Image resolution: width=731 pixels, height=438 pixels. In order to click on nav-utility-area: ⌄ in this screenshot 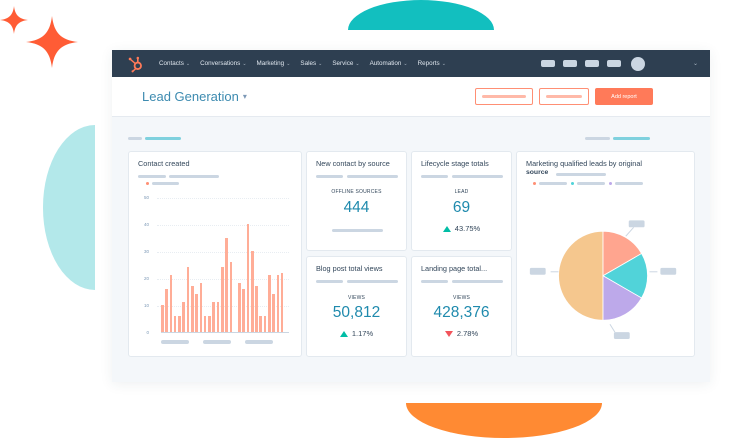, I will do `click(625, 63)`.